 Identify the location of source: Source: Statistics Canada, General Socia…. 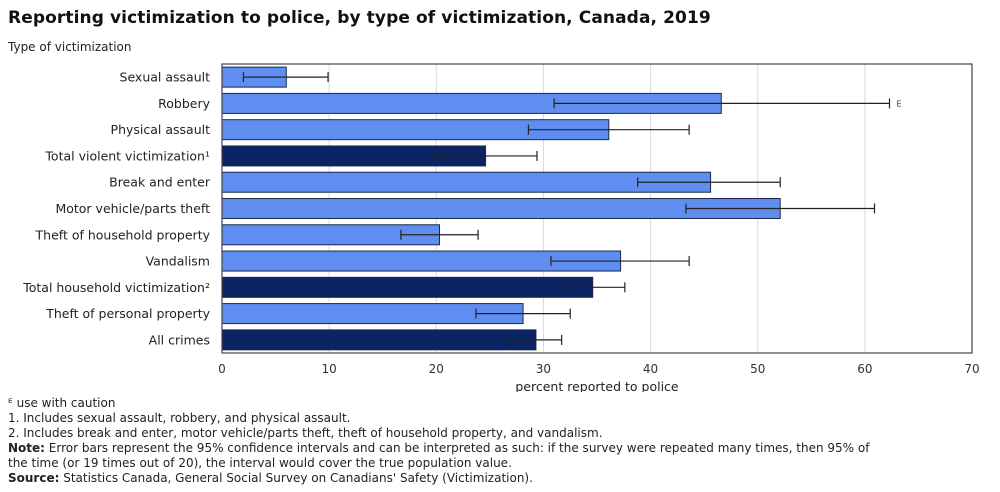
(498, 478).